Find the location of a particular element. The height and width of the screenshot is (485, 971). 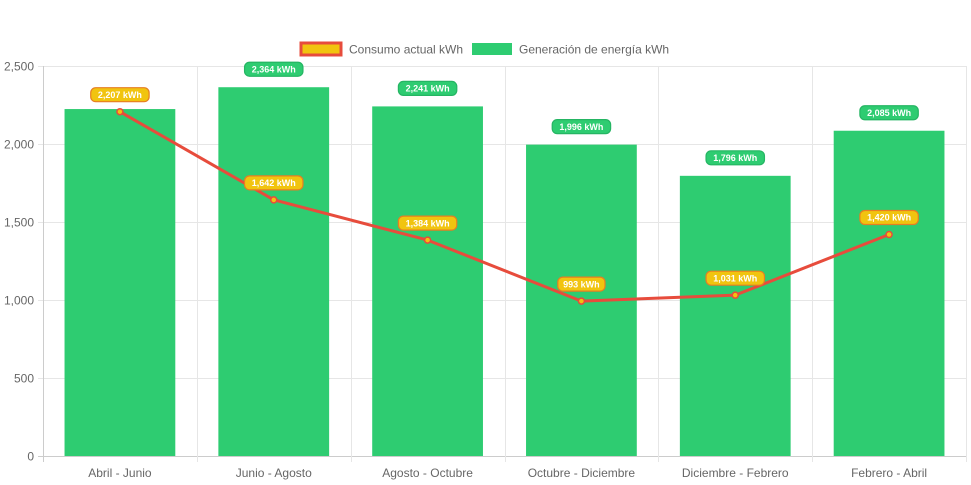

y-tick-label: 2,500 is located at coordinates (19, 67).